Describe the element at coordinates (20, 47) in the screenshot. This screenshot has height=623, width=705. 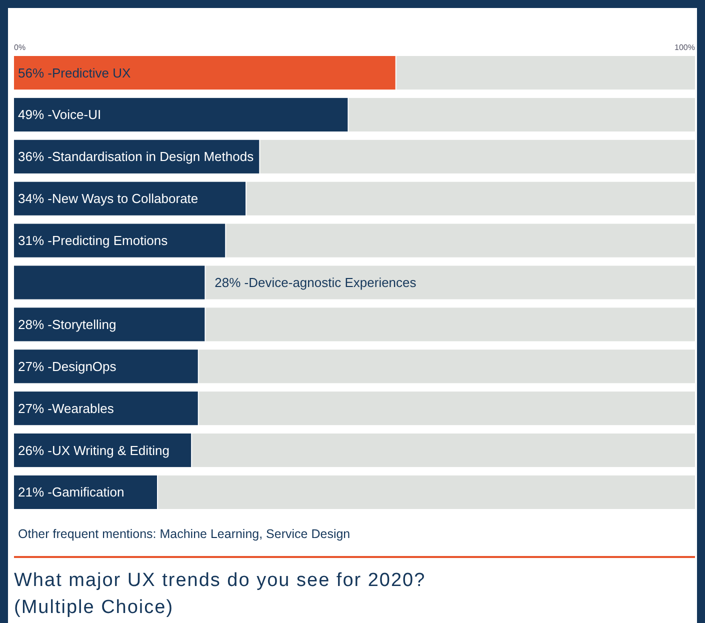
I see `x-tick-label: 0%` at that location.